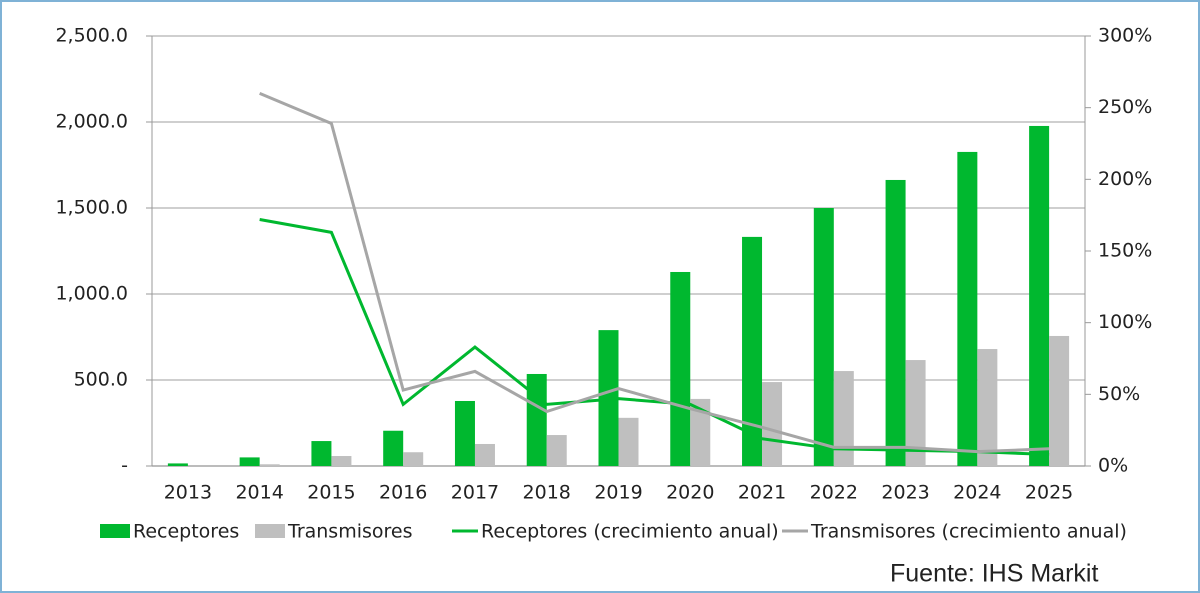  Describe the element at coordinates (1049, 493) in the screenshot. I see `x-tick-label: 2025` at that location.